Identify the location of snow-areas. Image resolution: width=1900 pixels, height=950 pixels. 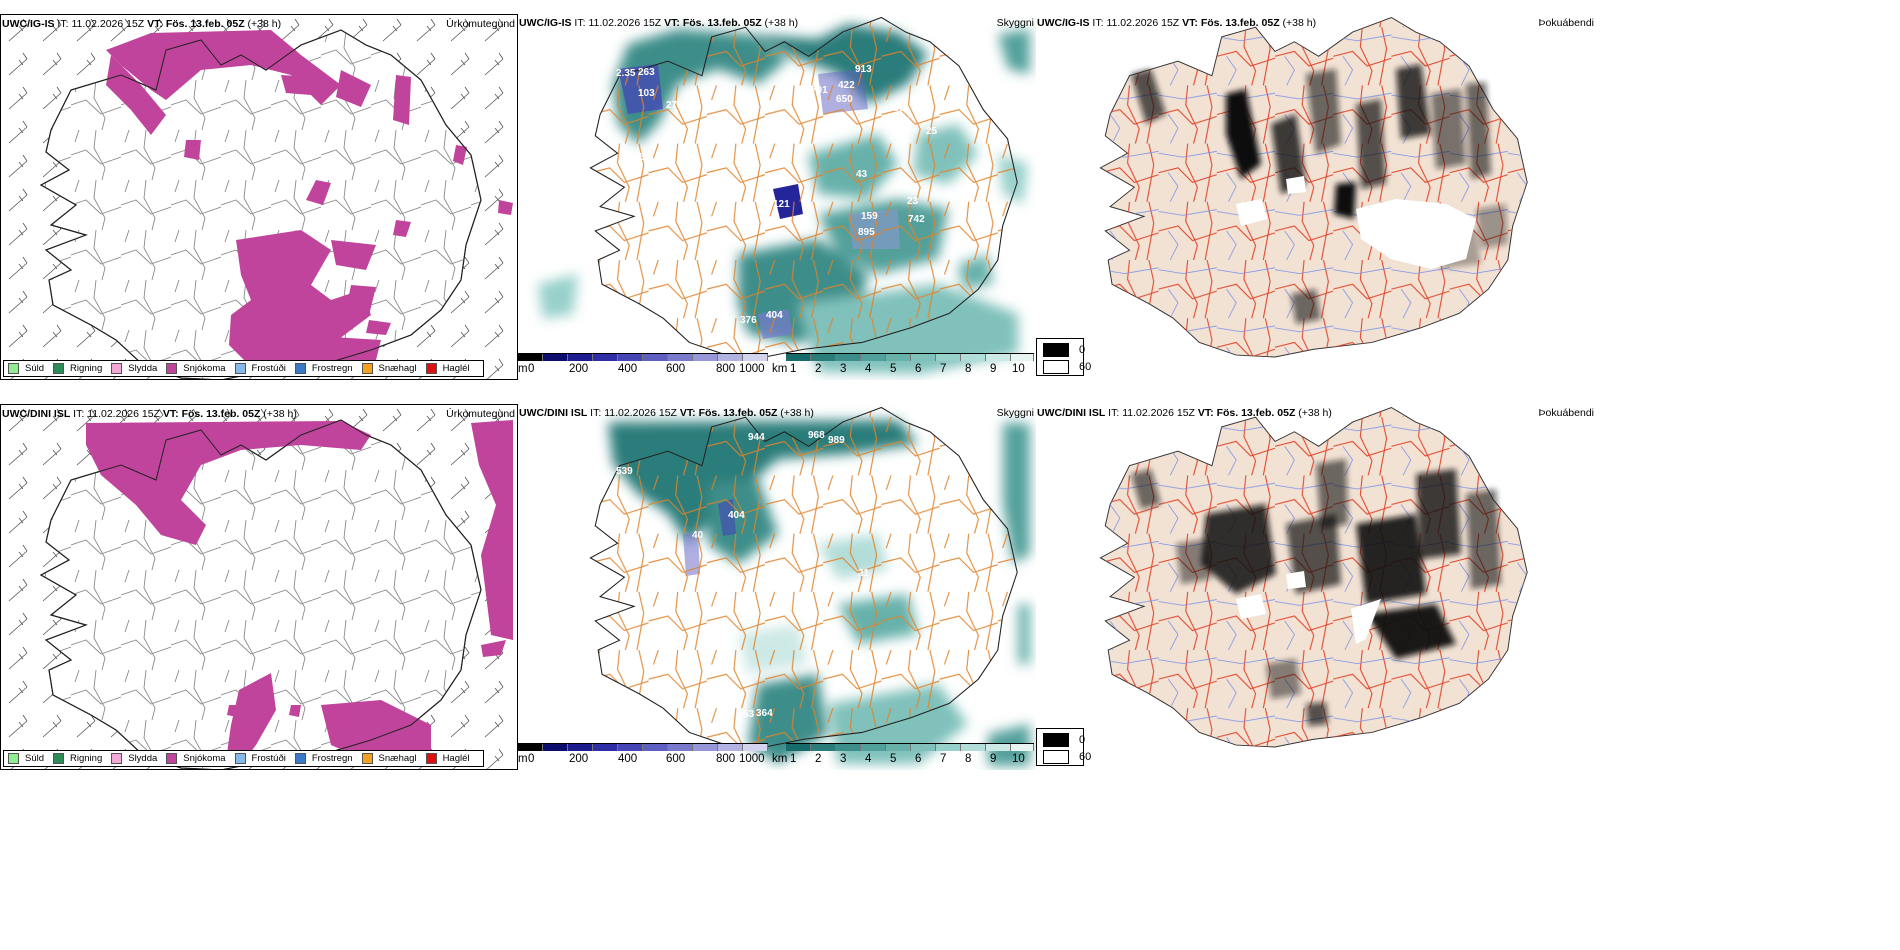
(309, 202).